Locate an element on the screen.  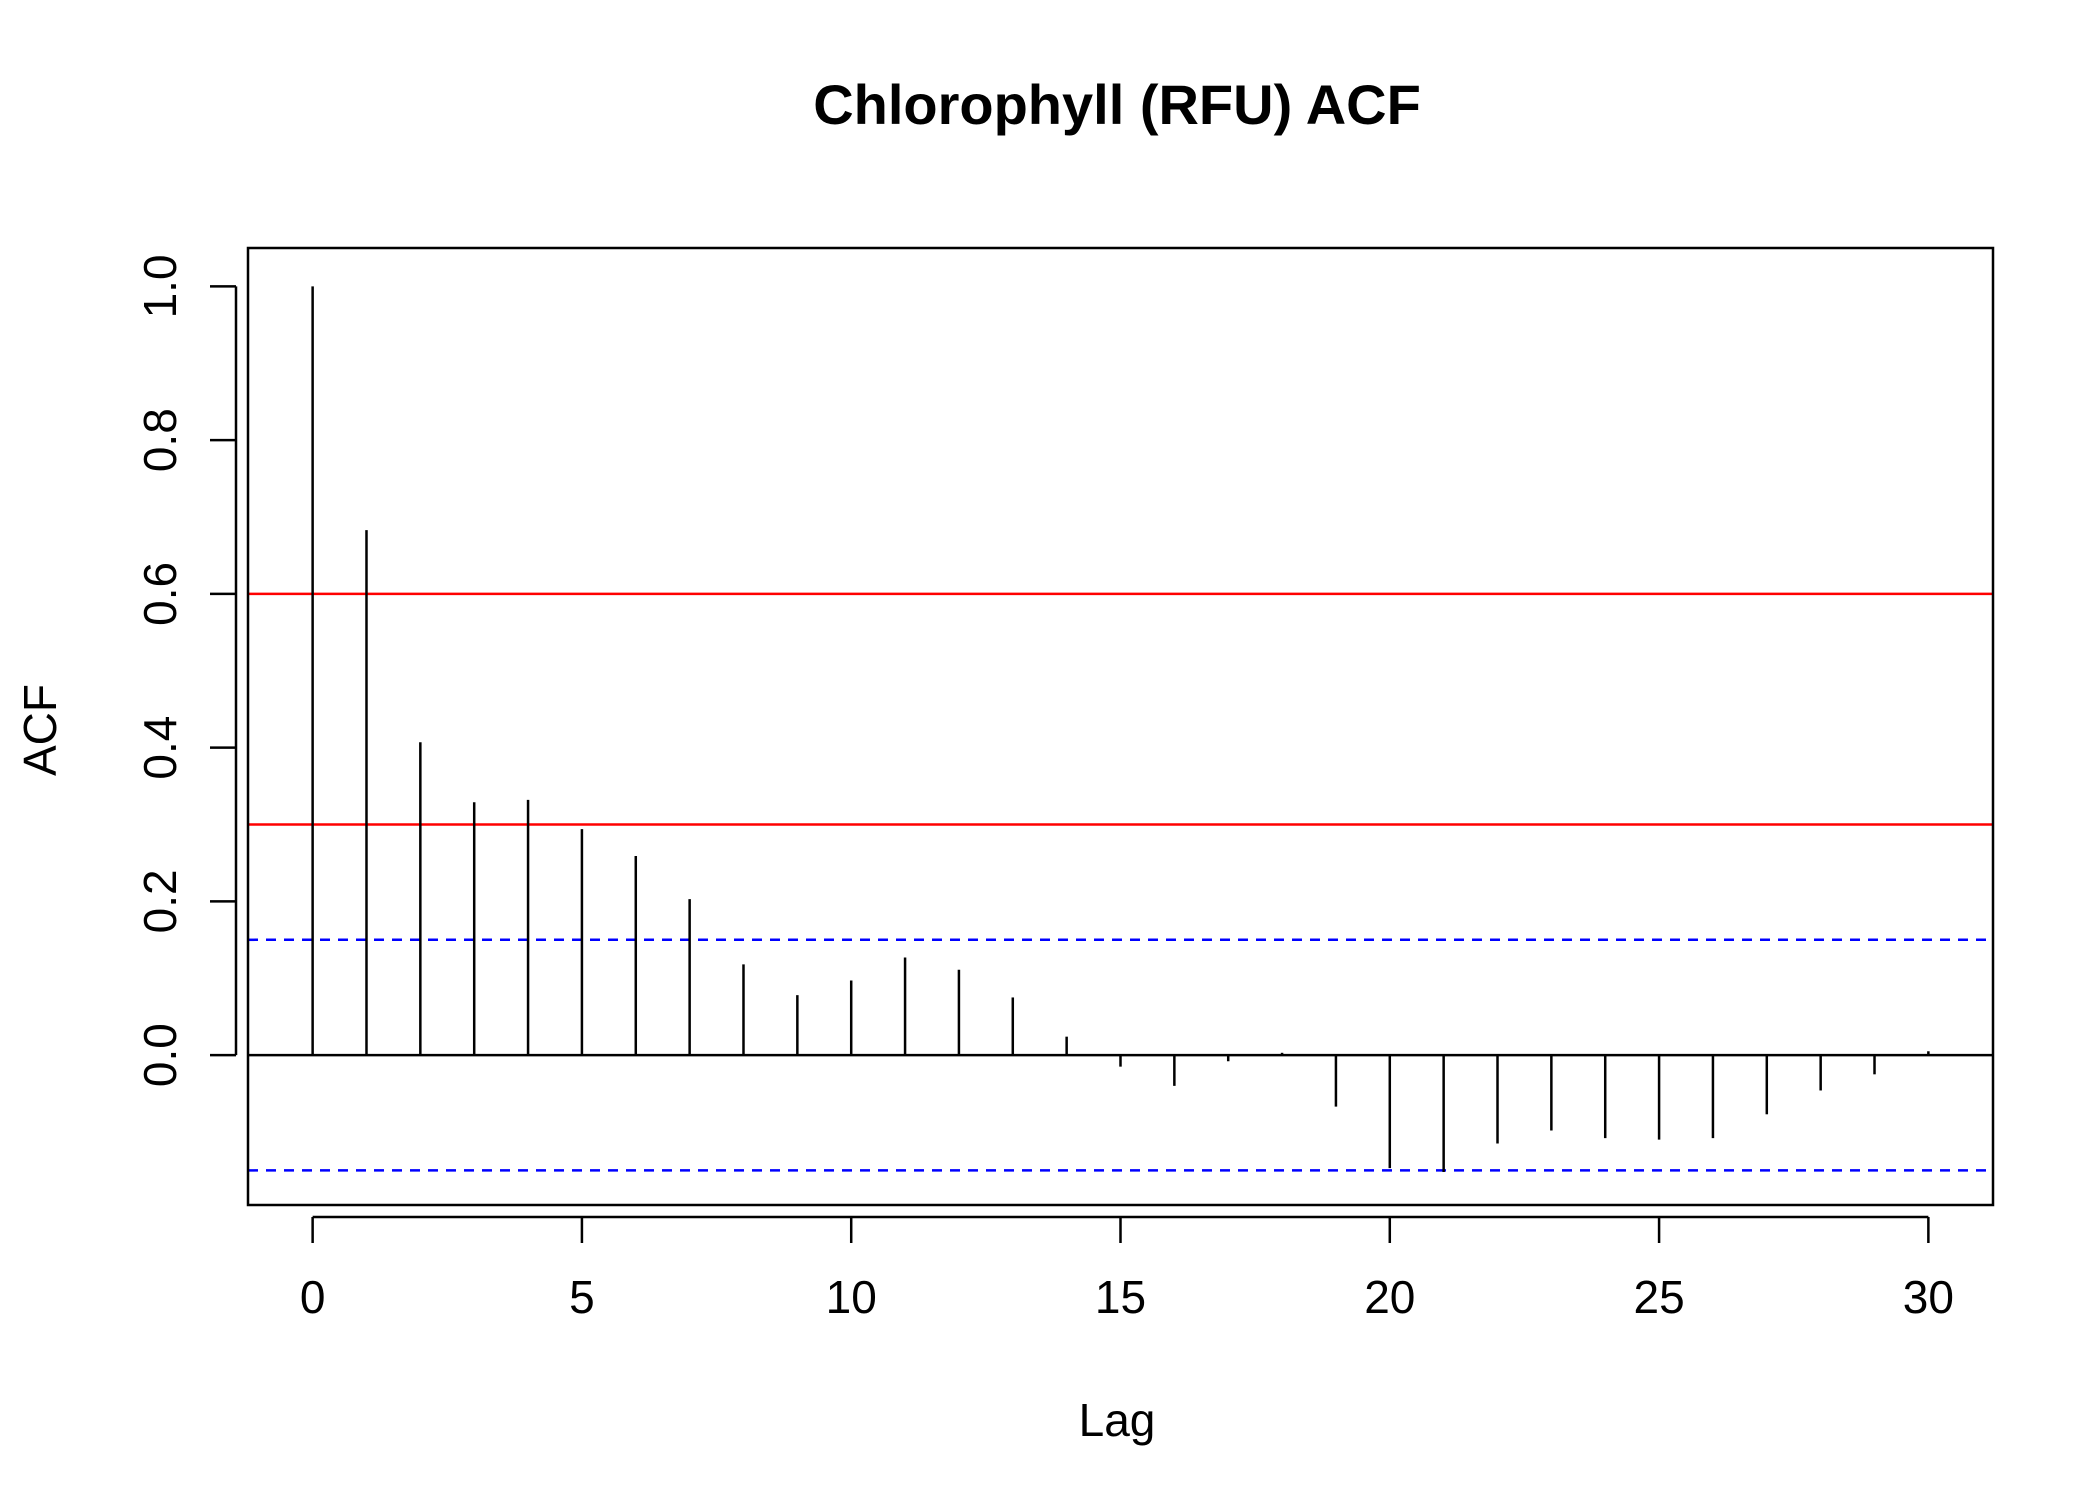
y-tick-label-0.2: 0.2 is located at coordinates (160, 901).